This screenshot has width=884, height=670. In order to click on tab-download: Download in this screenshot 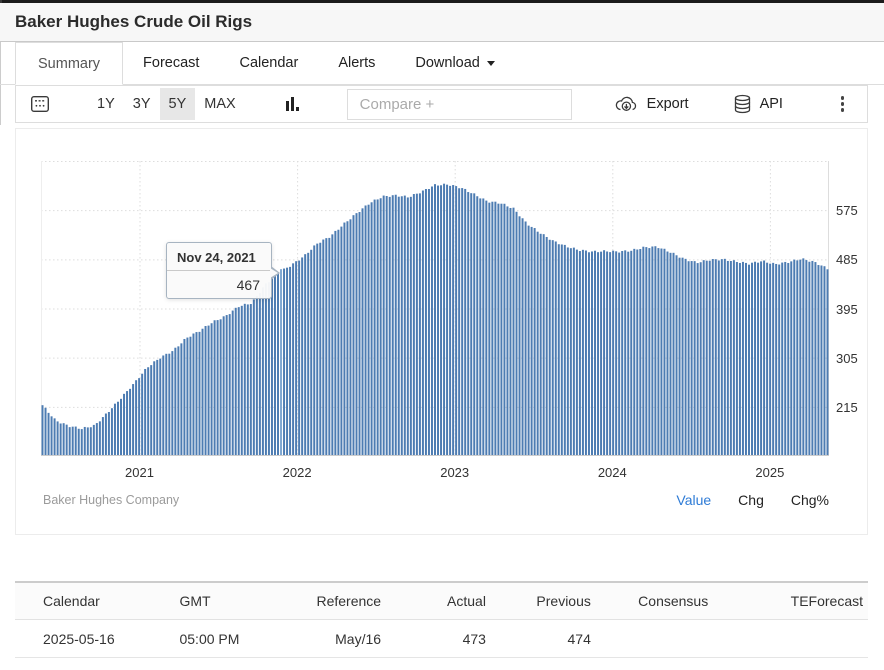, I will do `click(455, 63)`.